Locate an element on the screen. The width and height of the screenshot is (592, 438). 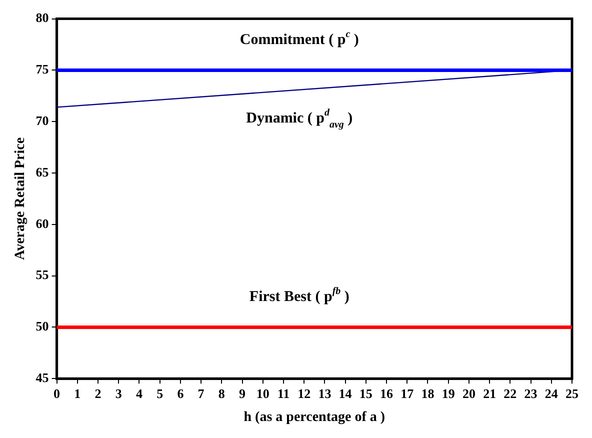
x-tick-label: 8 is located at coordinates (222, 393).